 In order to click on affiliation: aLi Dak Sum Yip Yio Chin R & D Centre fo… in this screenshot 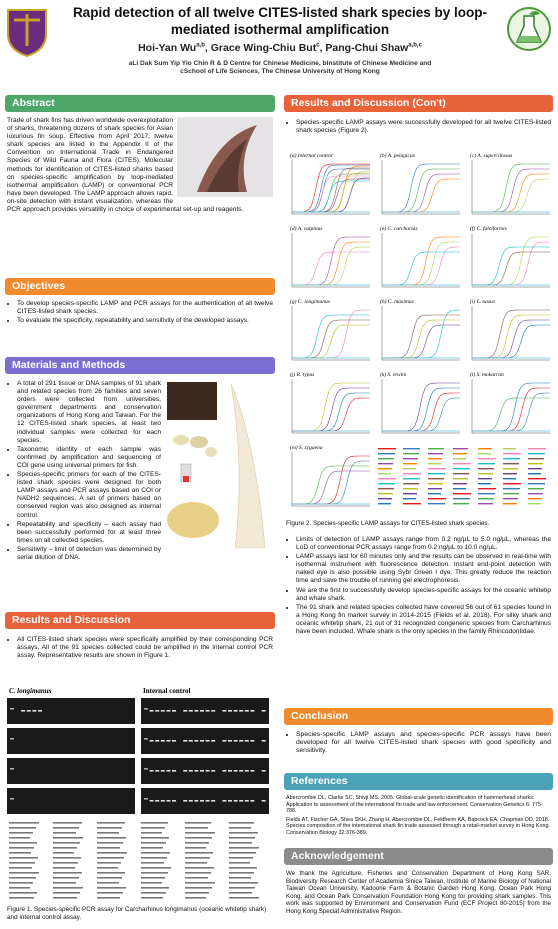, I will do `click(280, 63)`.